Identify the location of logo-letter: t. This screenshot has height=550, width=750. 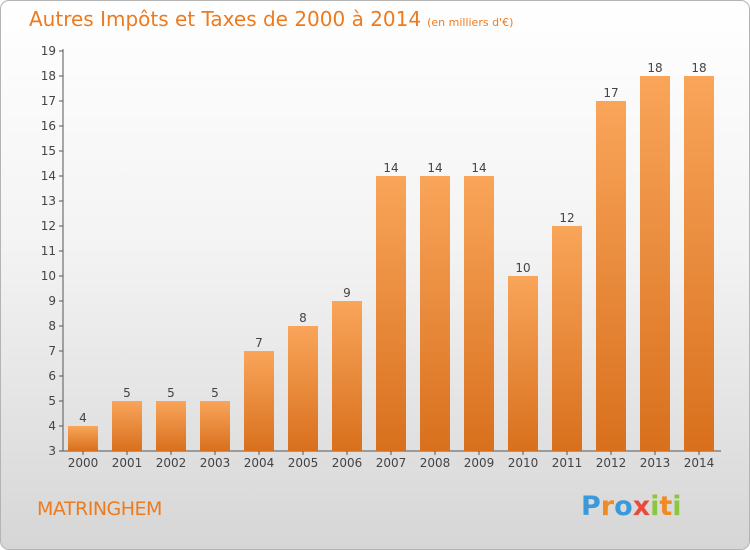
(666, 506).